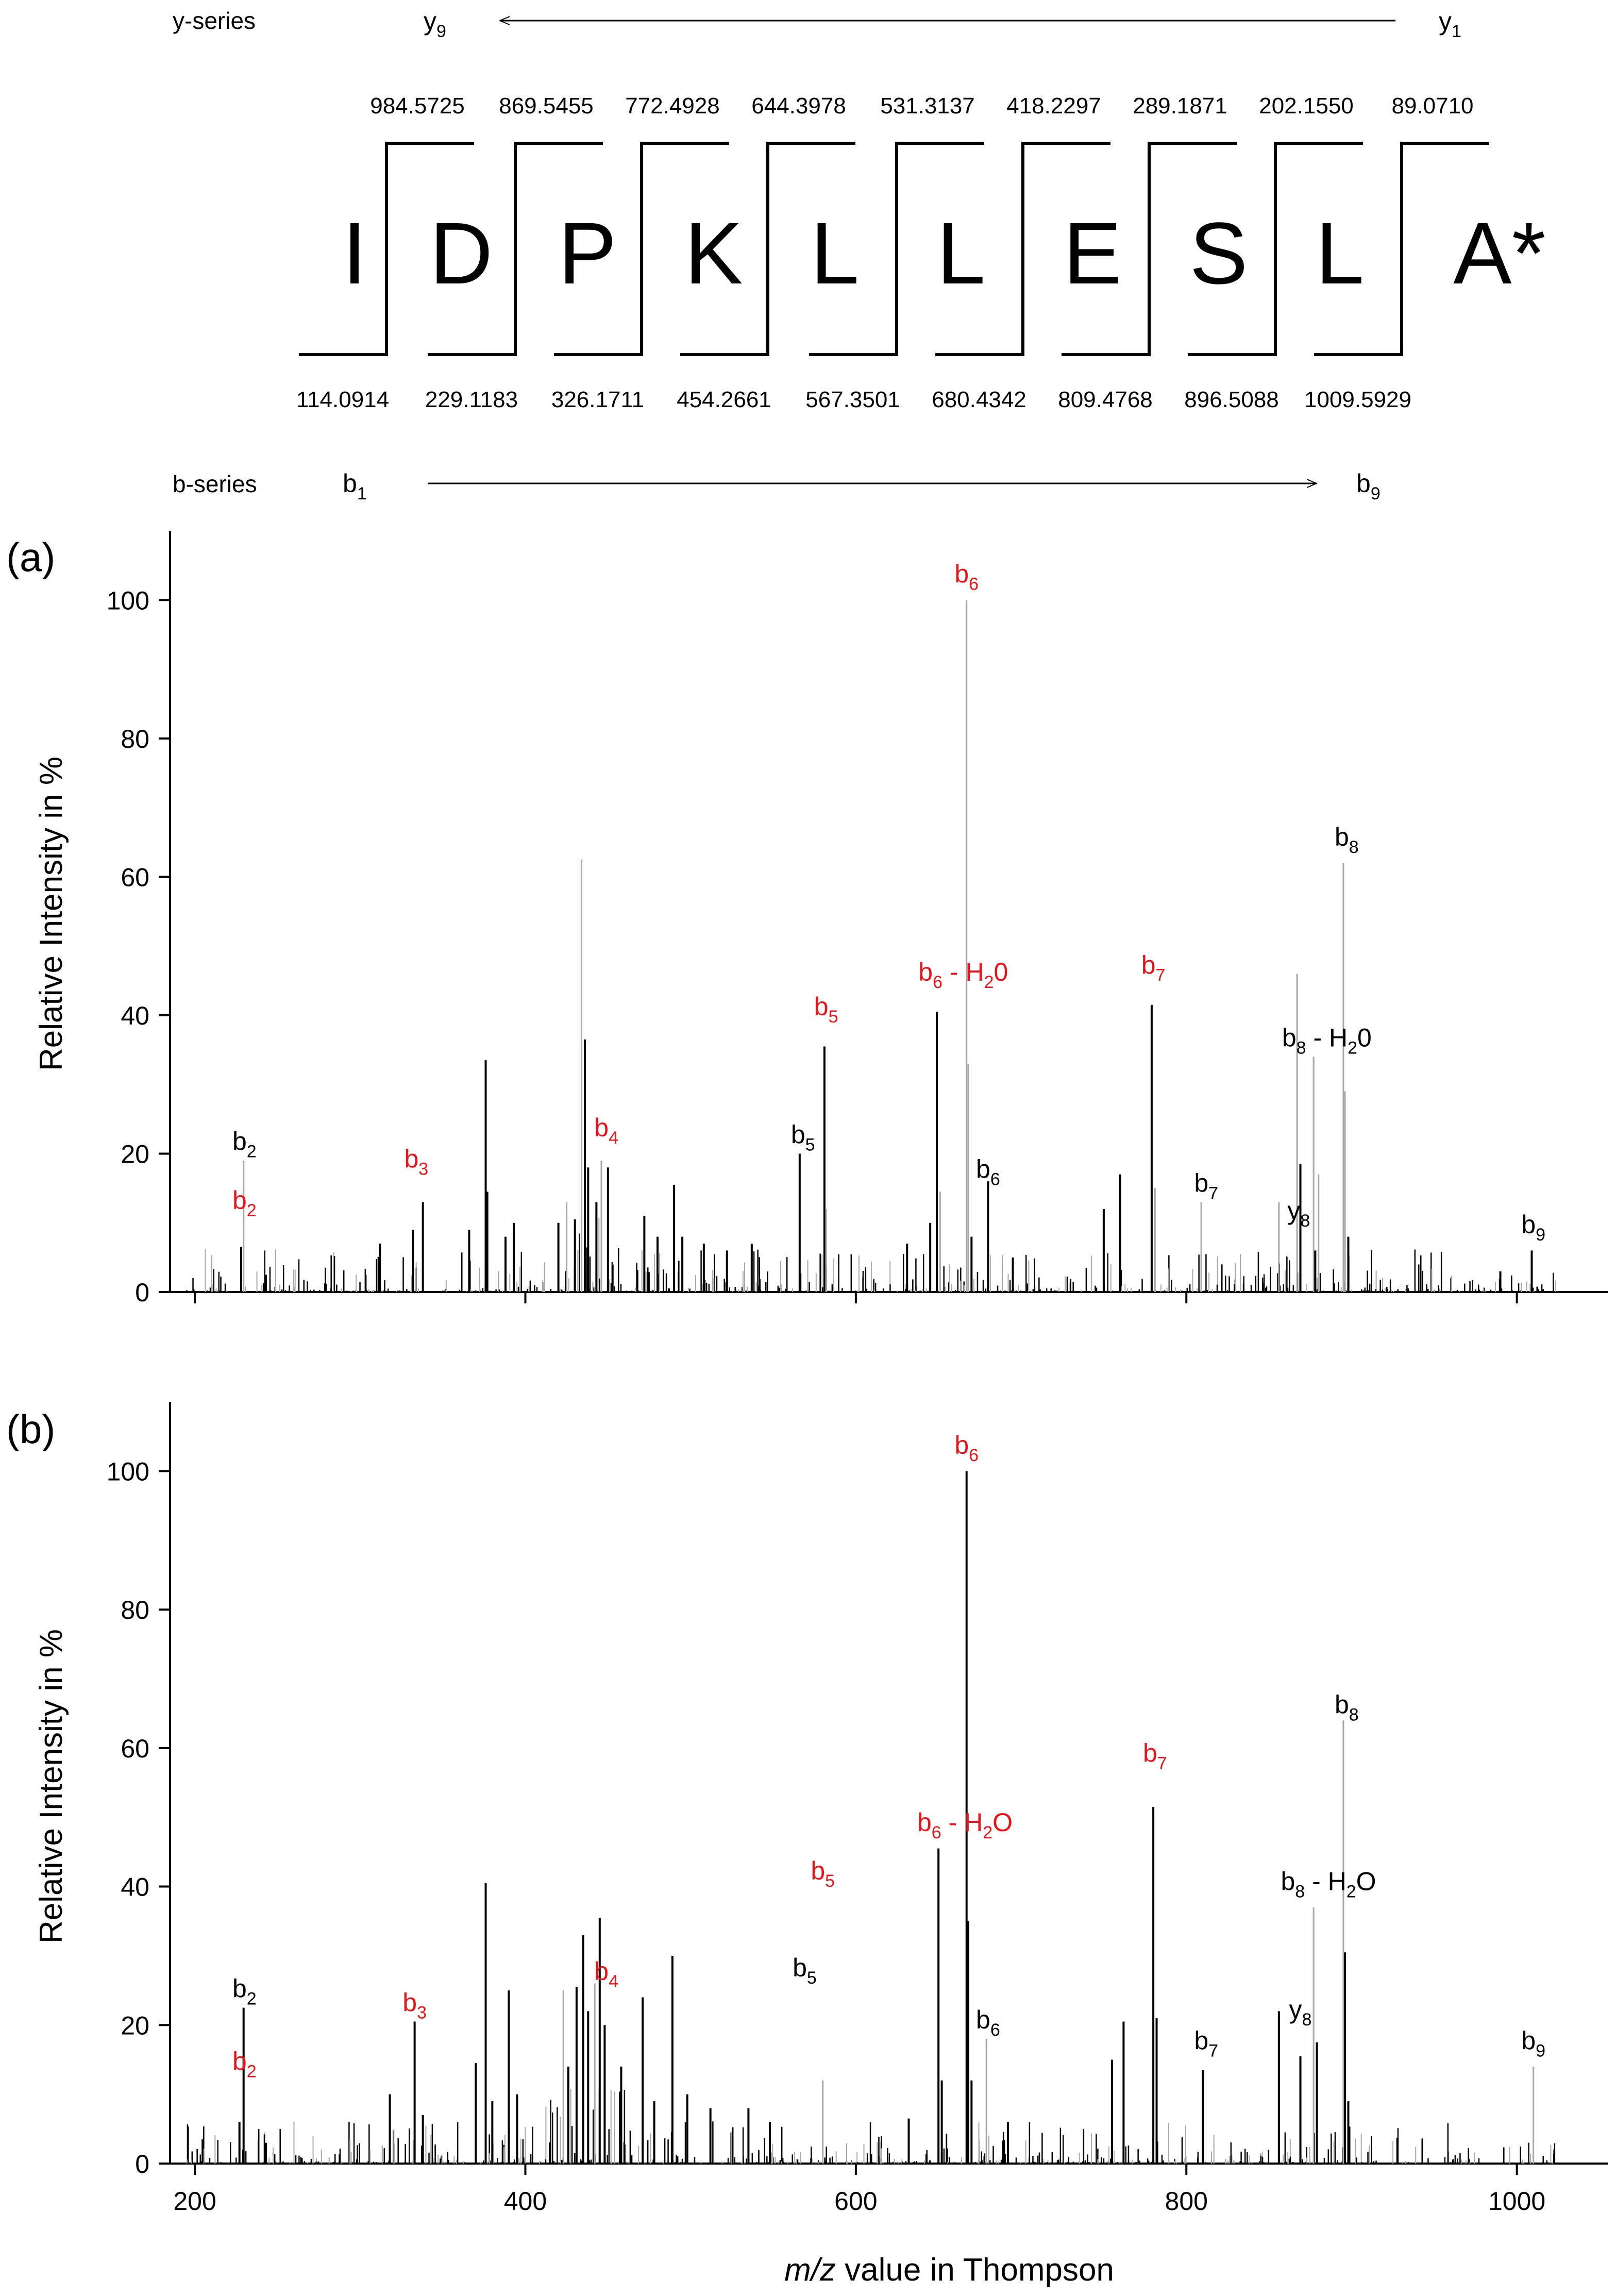 The image size is (1616, 2296). I want to click on panel-a-ylabel: Relative Intensity in %, so click(51, 914).